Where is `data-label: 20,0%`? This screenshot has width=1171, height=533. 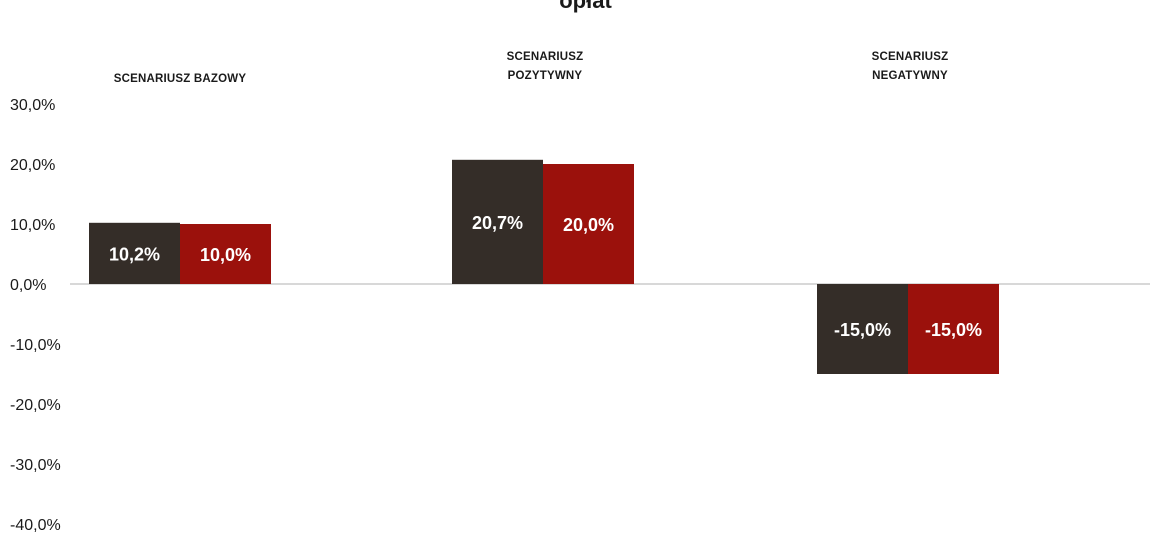
data-label: 20,0% is located at coordinates (588, 225).